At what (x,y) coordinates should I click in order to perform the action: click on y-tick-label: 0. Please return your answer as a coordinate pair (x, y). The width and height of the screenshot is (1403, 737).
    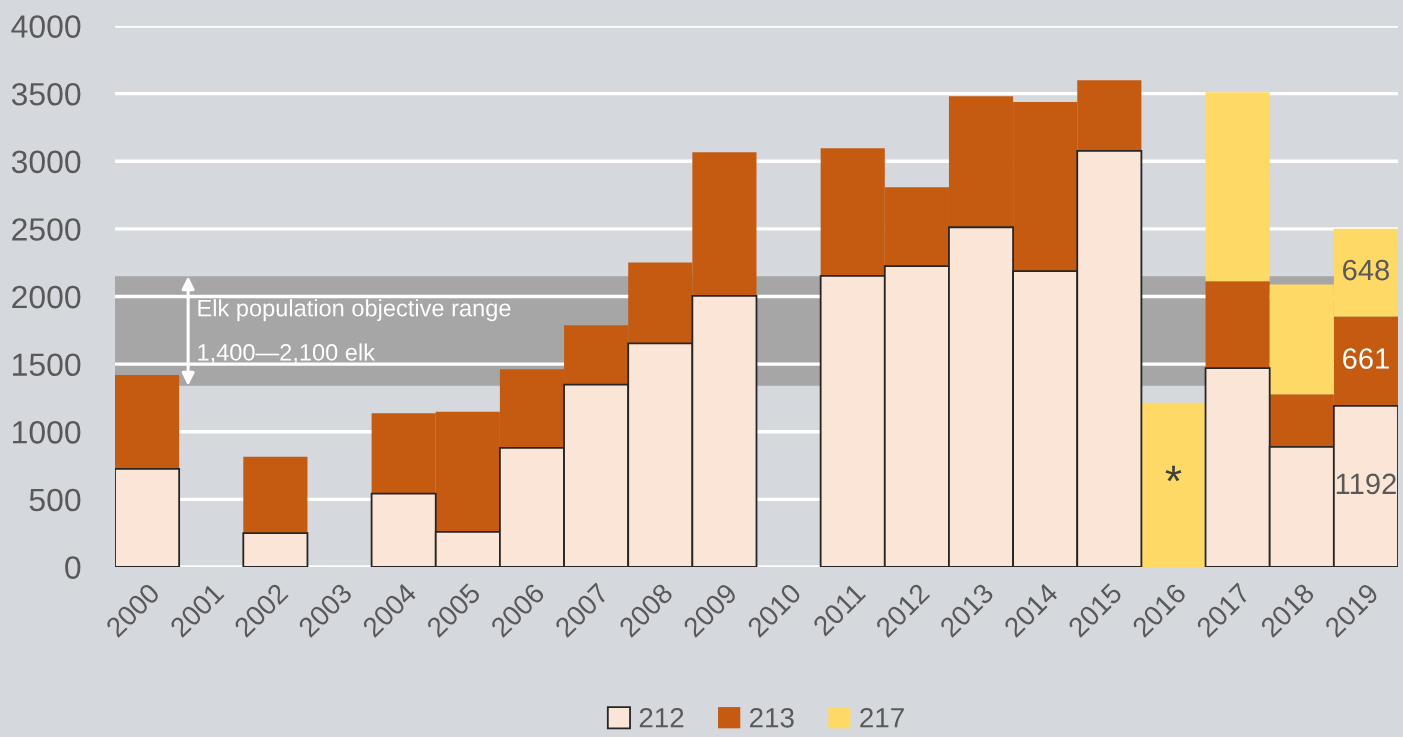
    Looking at the image, I should click on (73, 567).